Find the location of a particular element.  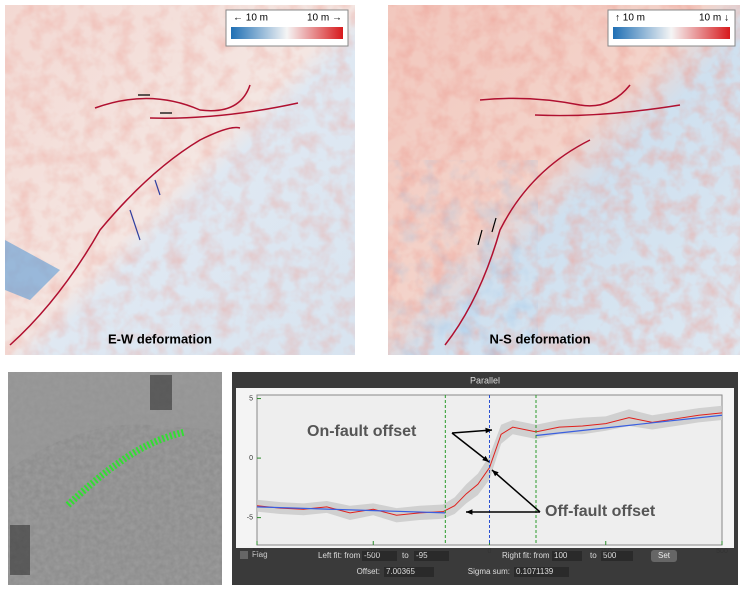

annotation: On-fault offset is located at coordinates (362, 431).